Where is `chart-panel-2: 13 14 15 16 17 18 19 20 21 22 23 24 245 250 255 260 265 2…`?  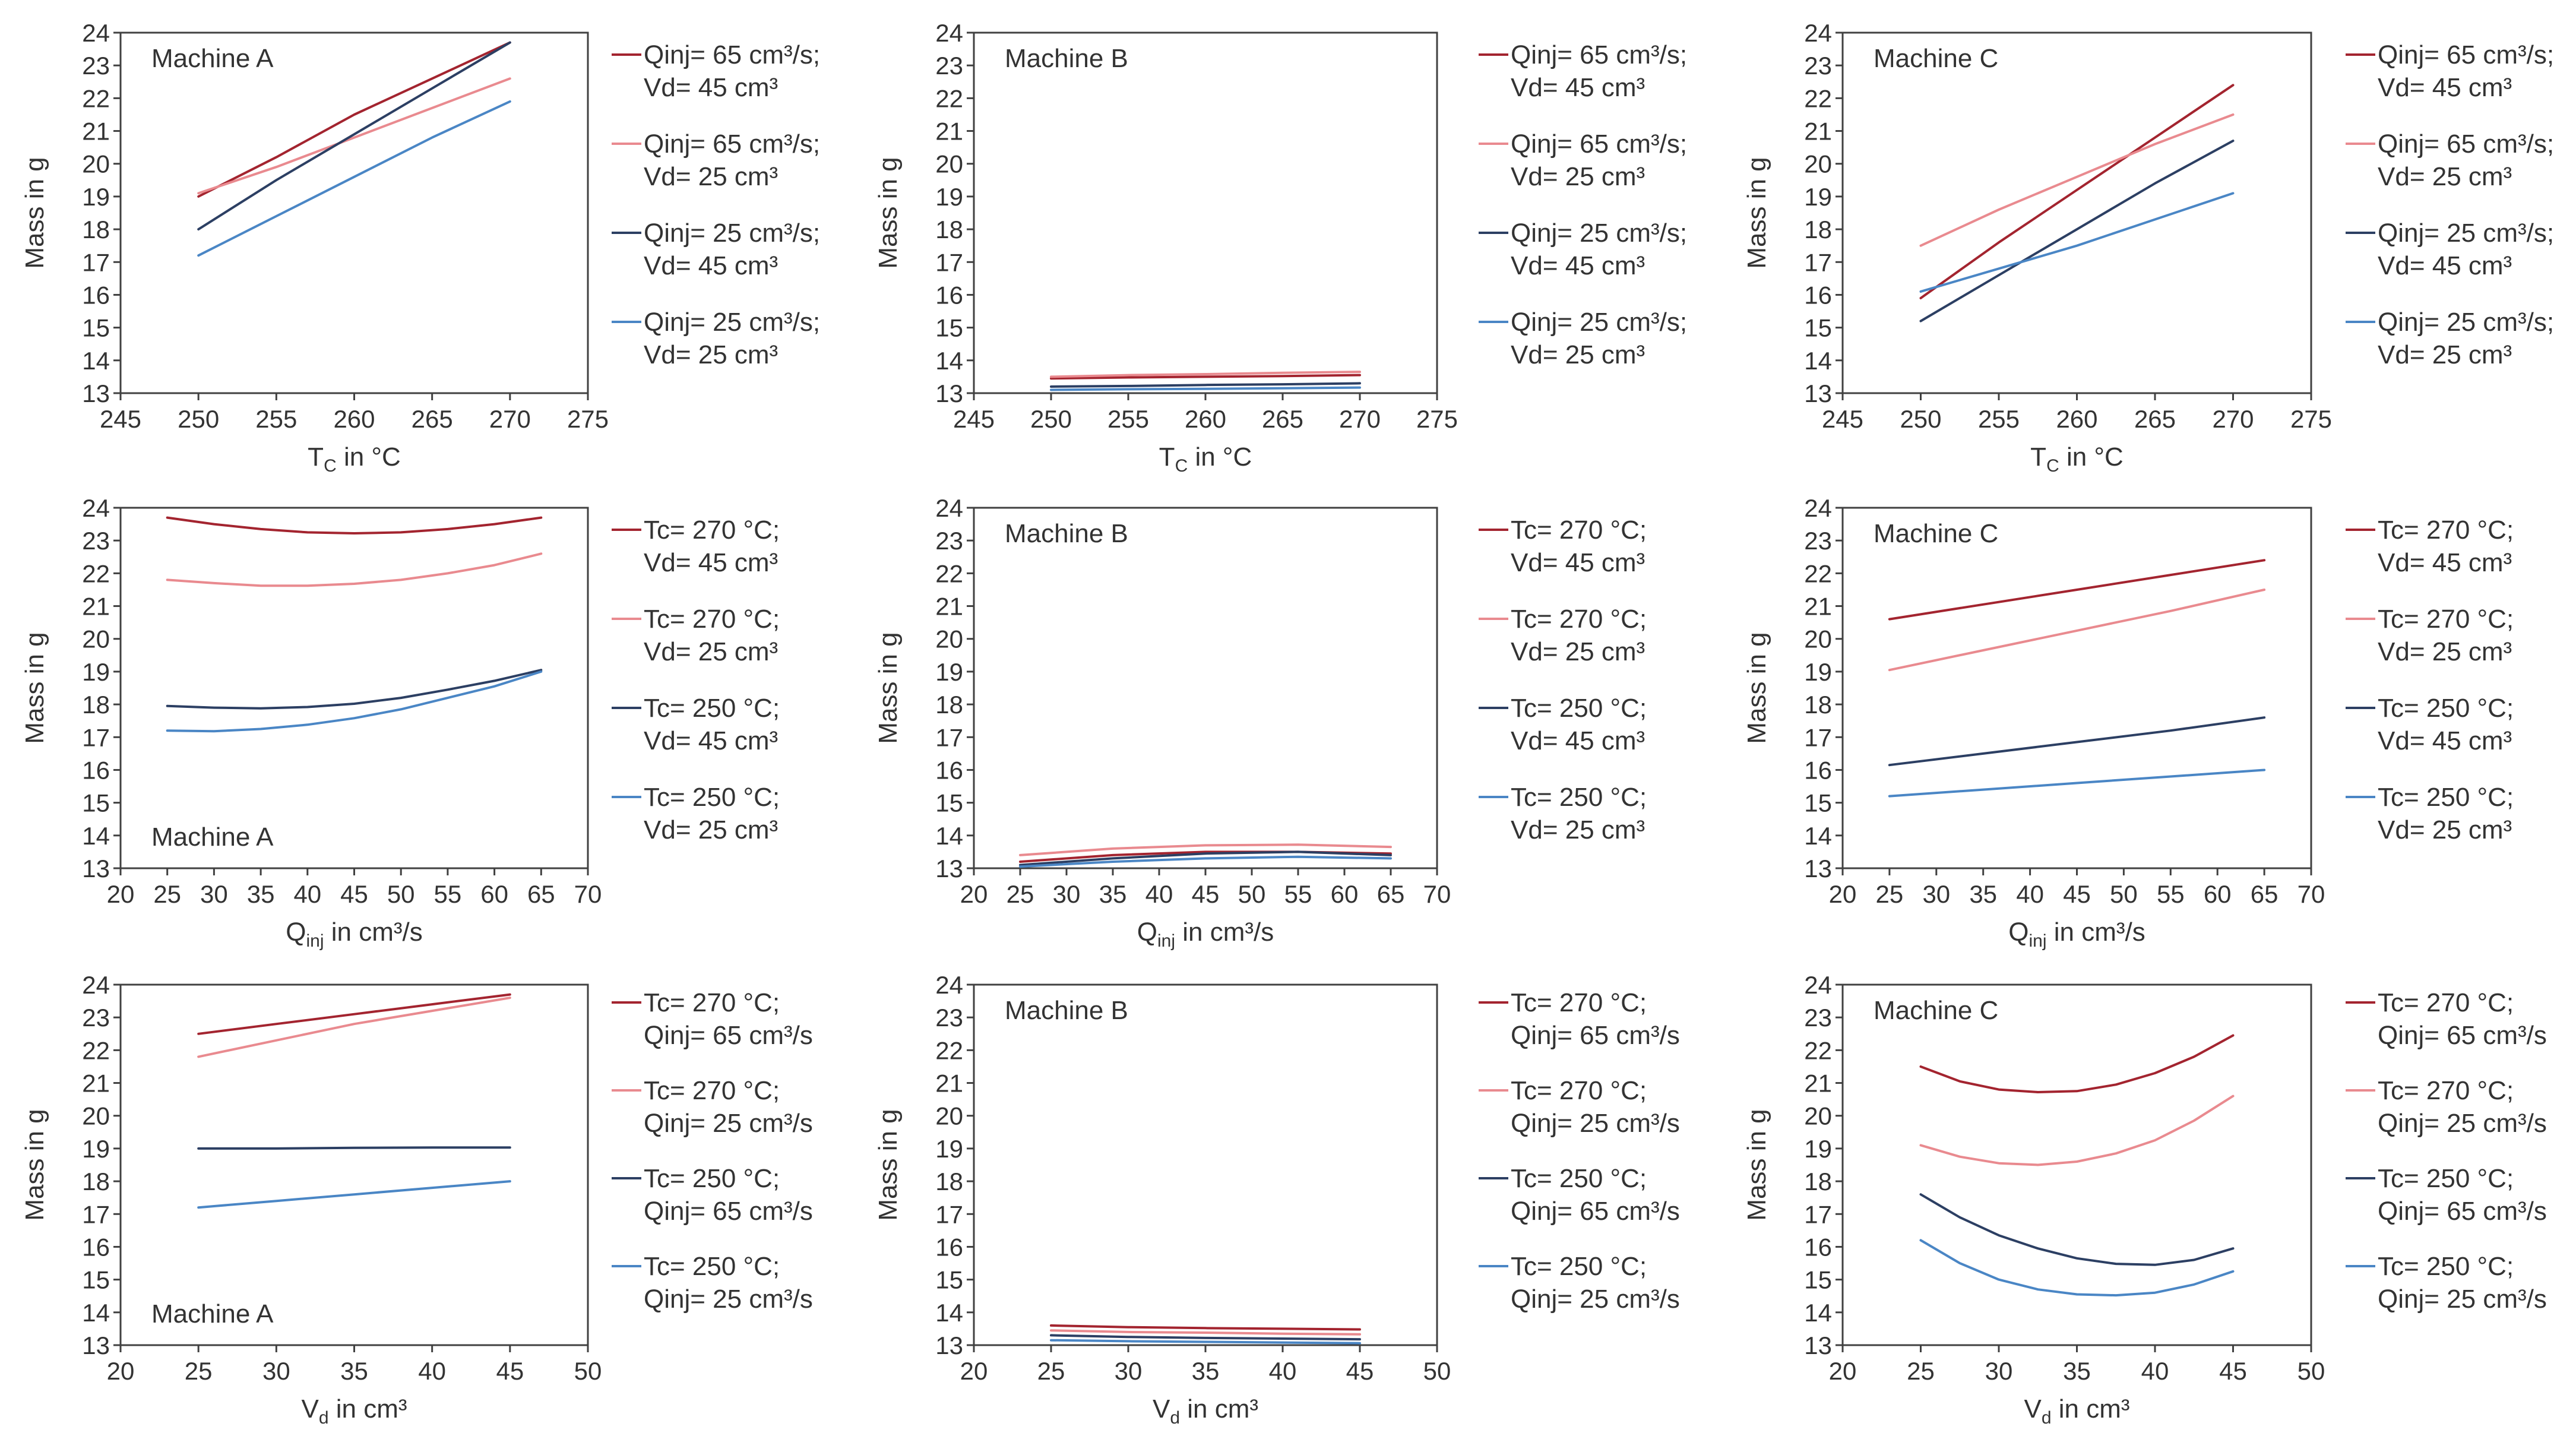 chart-panel-2: 13 14 15 16 17 18 19 20 21 22 23 24 245 250 255 260 265 2… is located at coordinates (1280, 248).